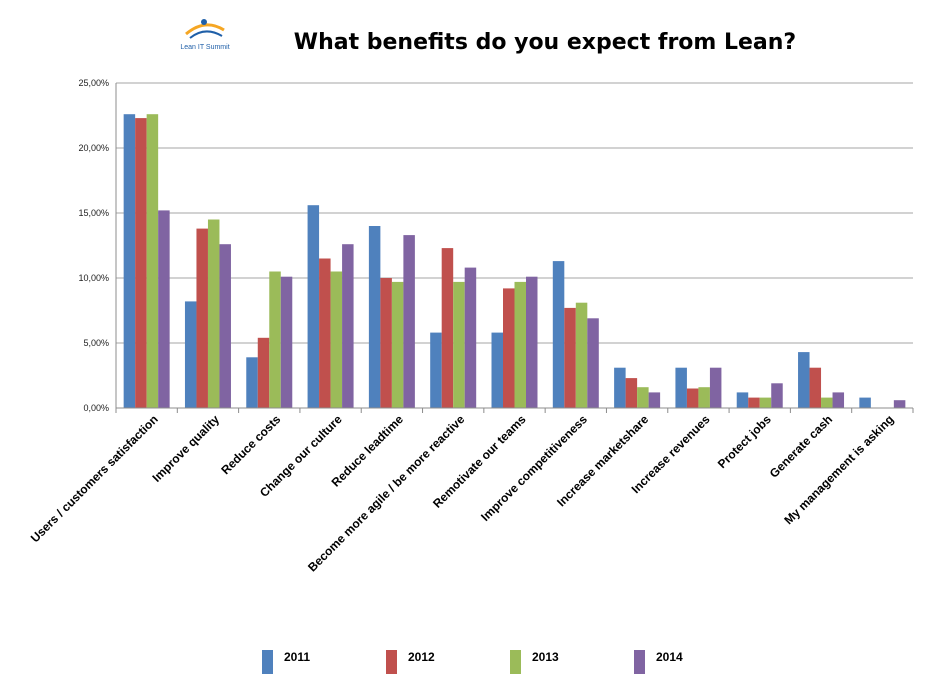 This screenshot has height=688, width=925. What do you see at coordinates (93, 213) in the screenshot?
I see `y-tick-label: 15,00%` at bounding box center [93, 213].